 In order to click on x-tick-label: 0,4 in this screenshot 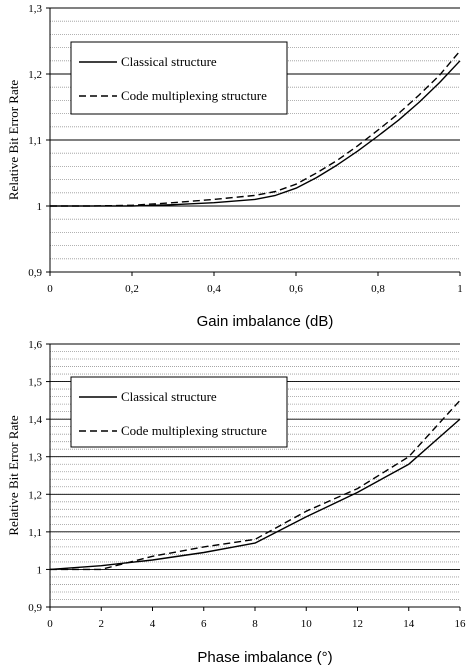, I will do `click(214, 289)`.